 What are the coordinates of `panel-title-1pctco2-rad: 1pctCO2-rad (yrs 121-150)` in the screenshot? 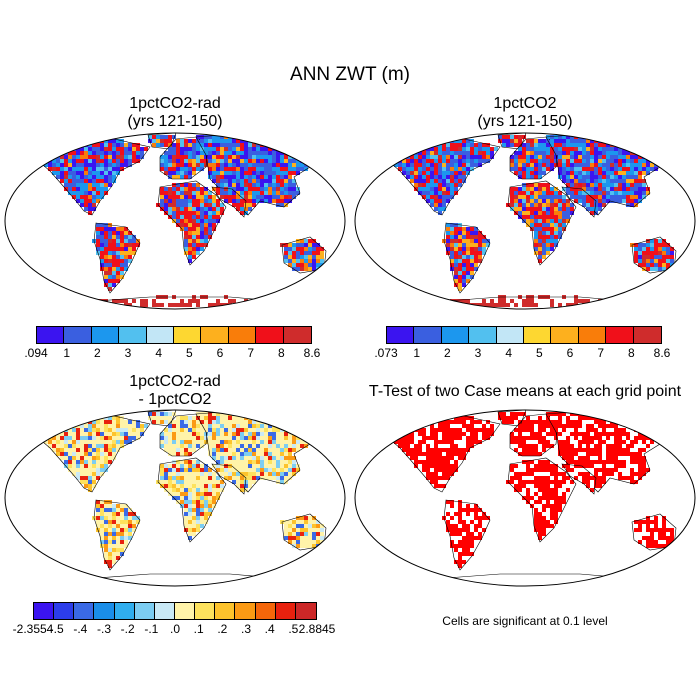 It's located at (175, 113).